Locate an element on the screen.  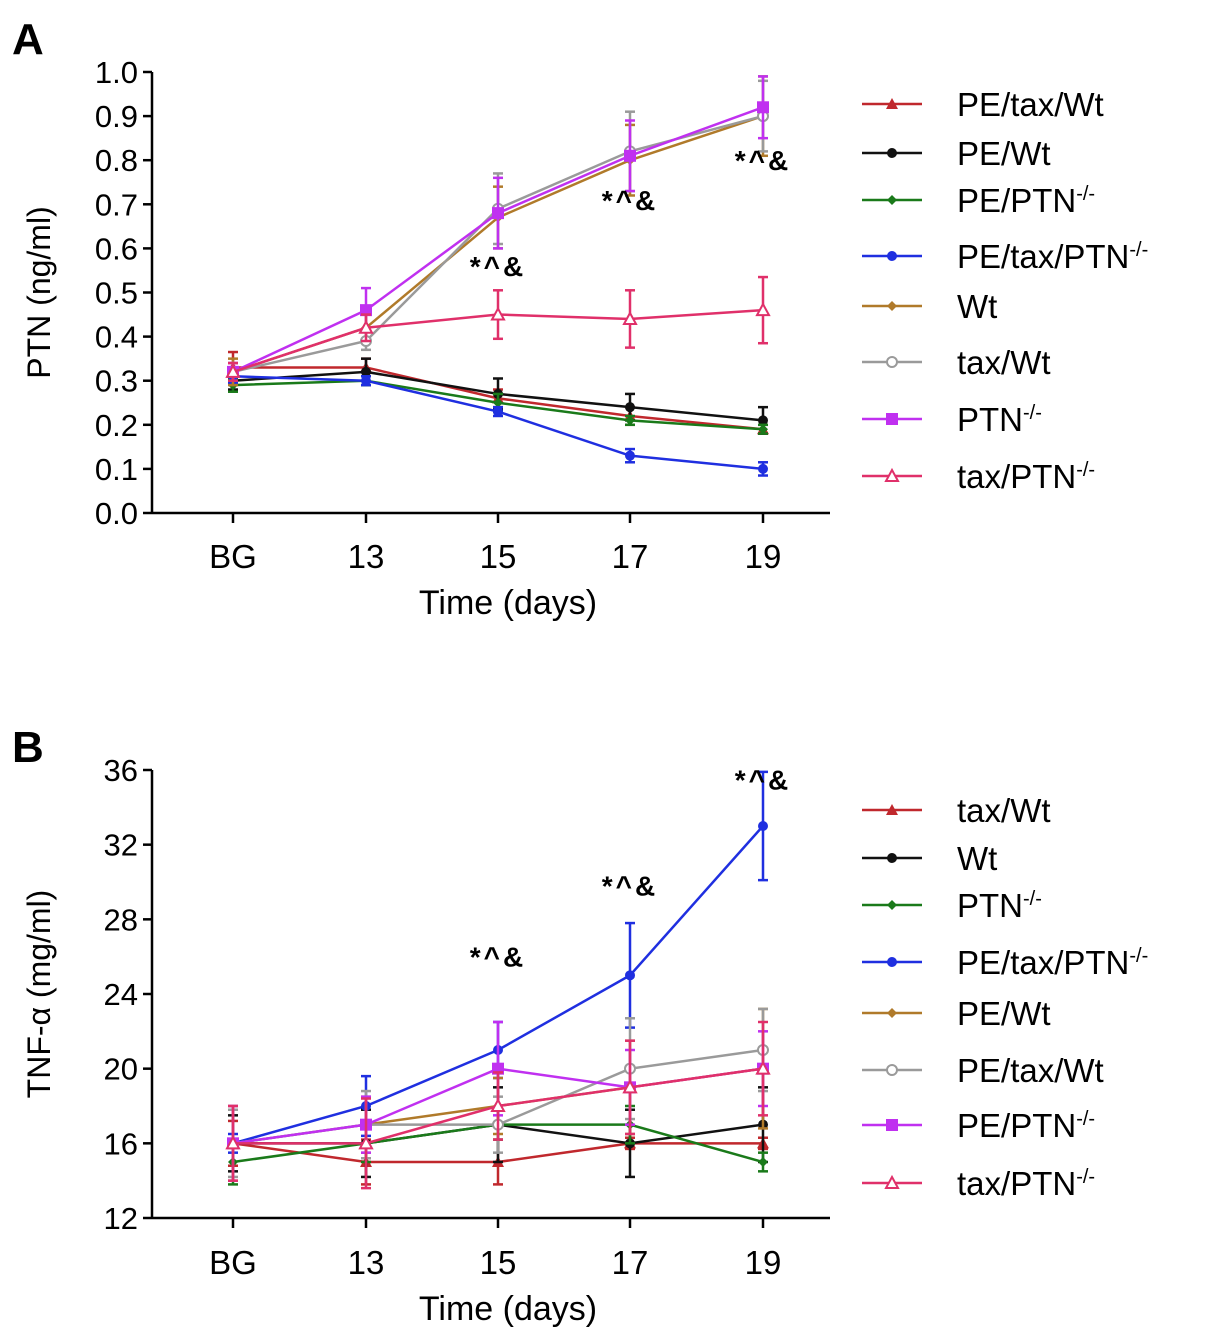
y-tick-label: 0.7 is located at coordinates (116, 204).